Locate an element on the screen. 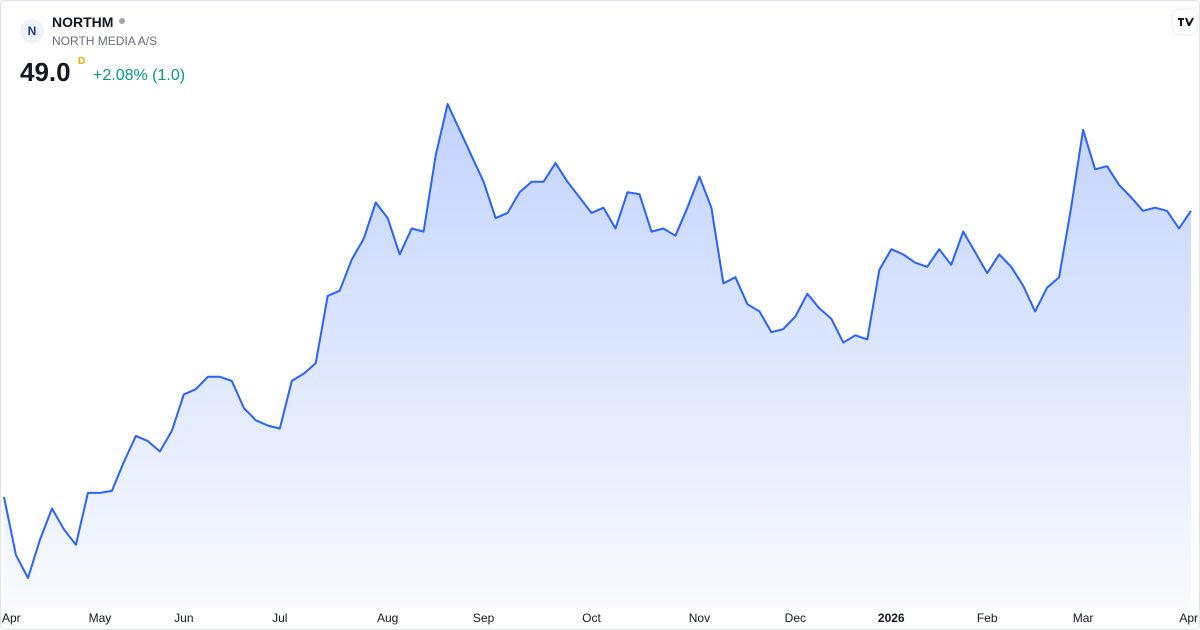  status-dot is located at coordinates (122, 21).